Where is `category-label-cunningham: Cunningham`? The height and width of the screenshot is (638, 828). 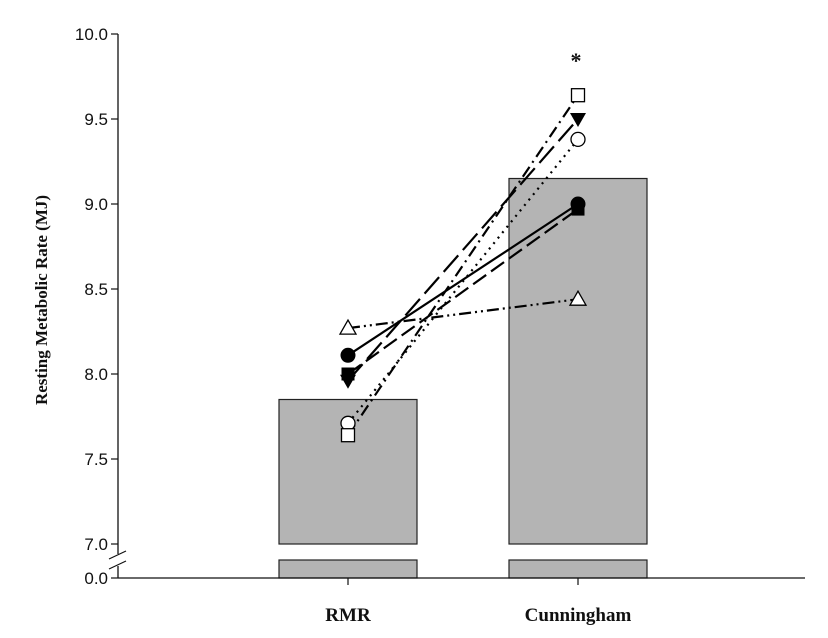
category-label-cunningham: Cunningham is located at coordinates (578, 615).